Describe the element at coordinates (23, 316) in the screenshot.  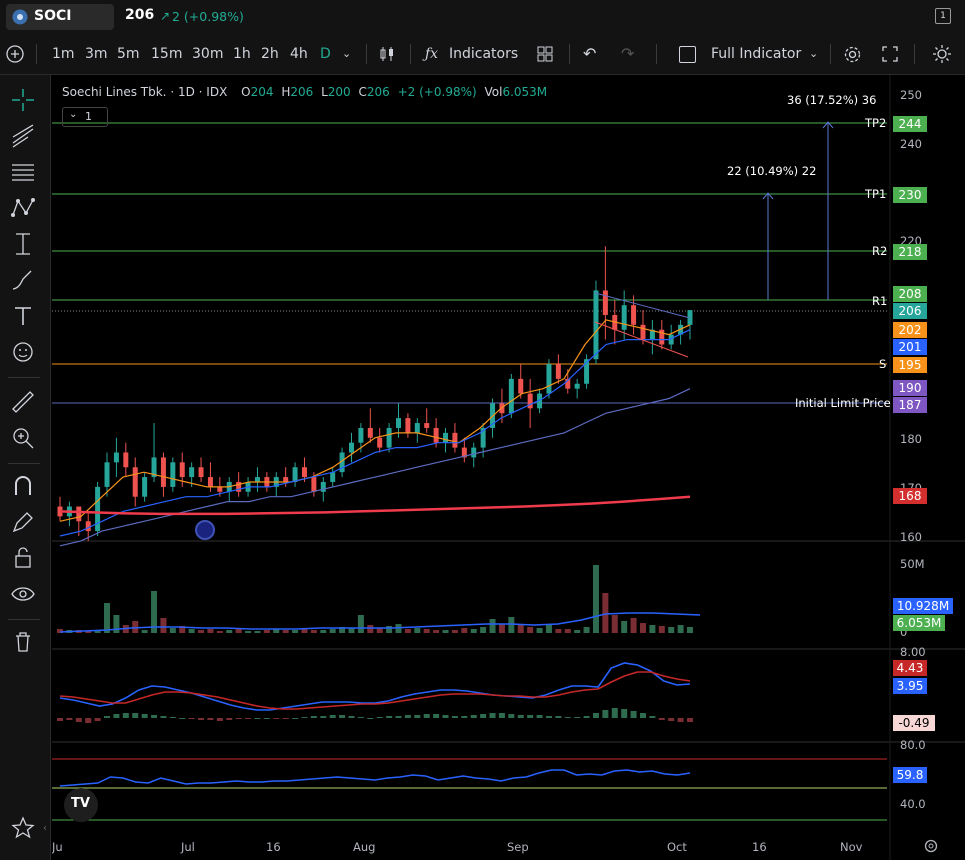
I see `text-tool-icon` at that location.